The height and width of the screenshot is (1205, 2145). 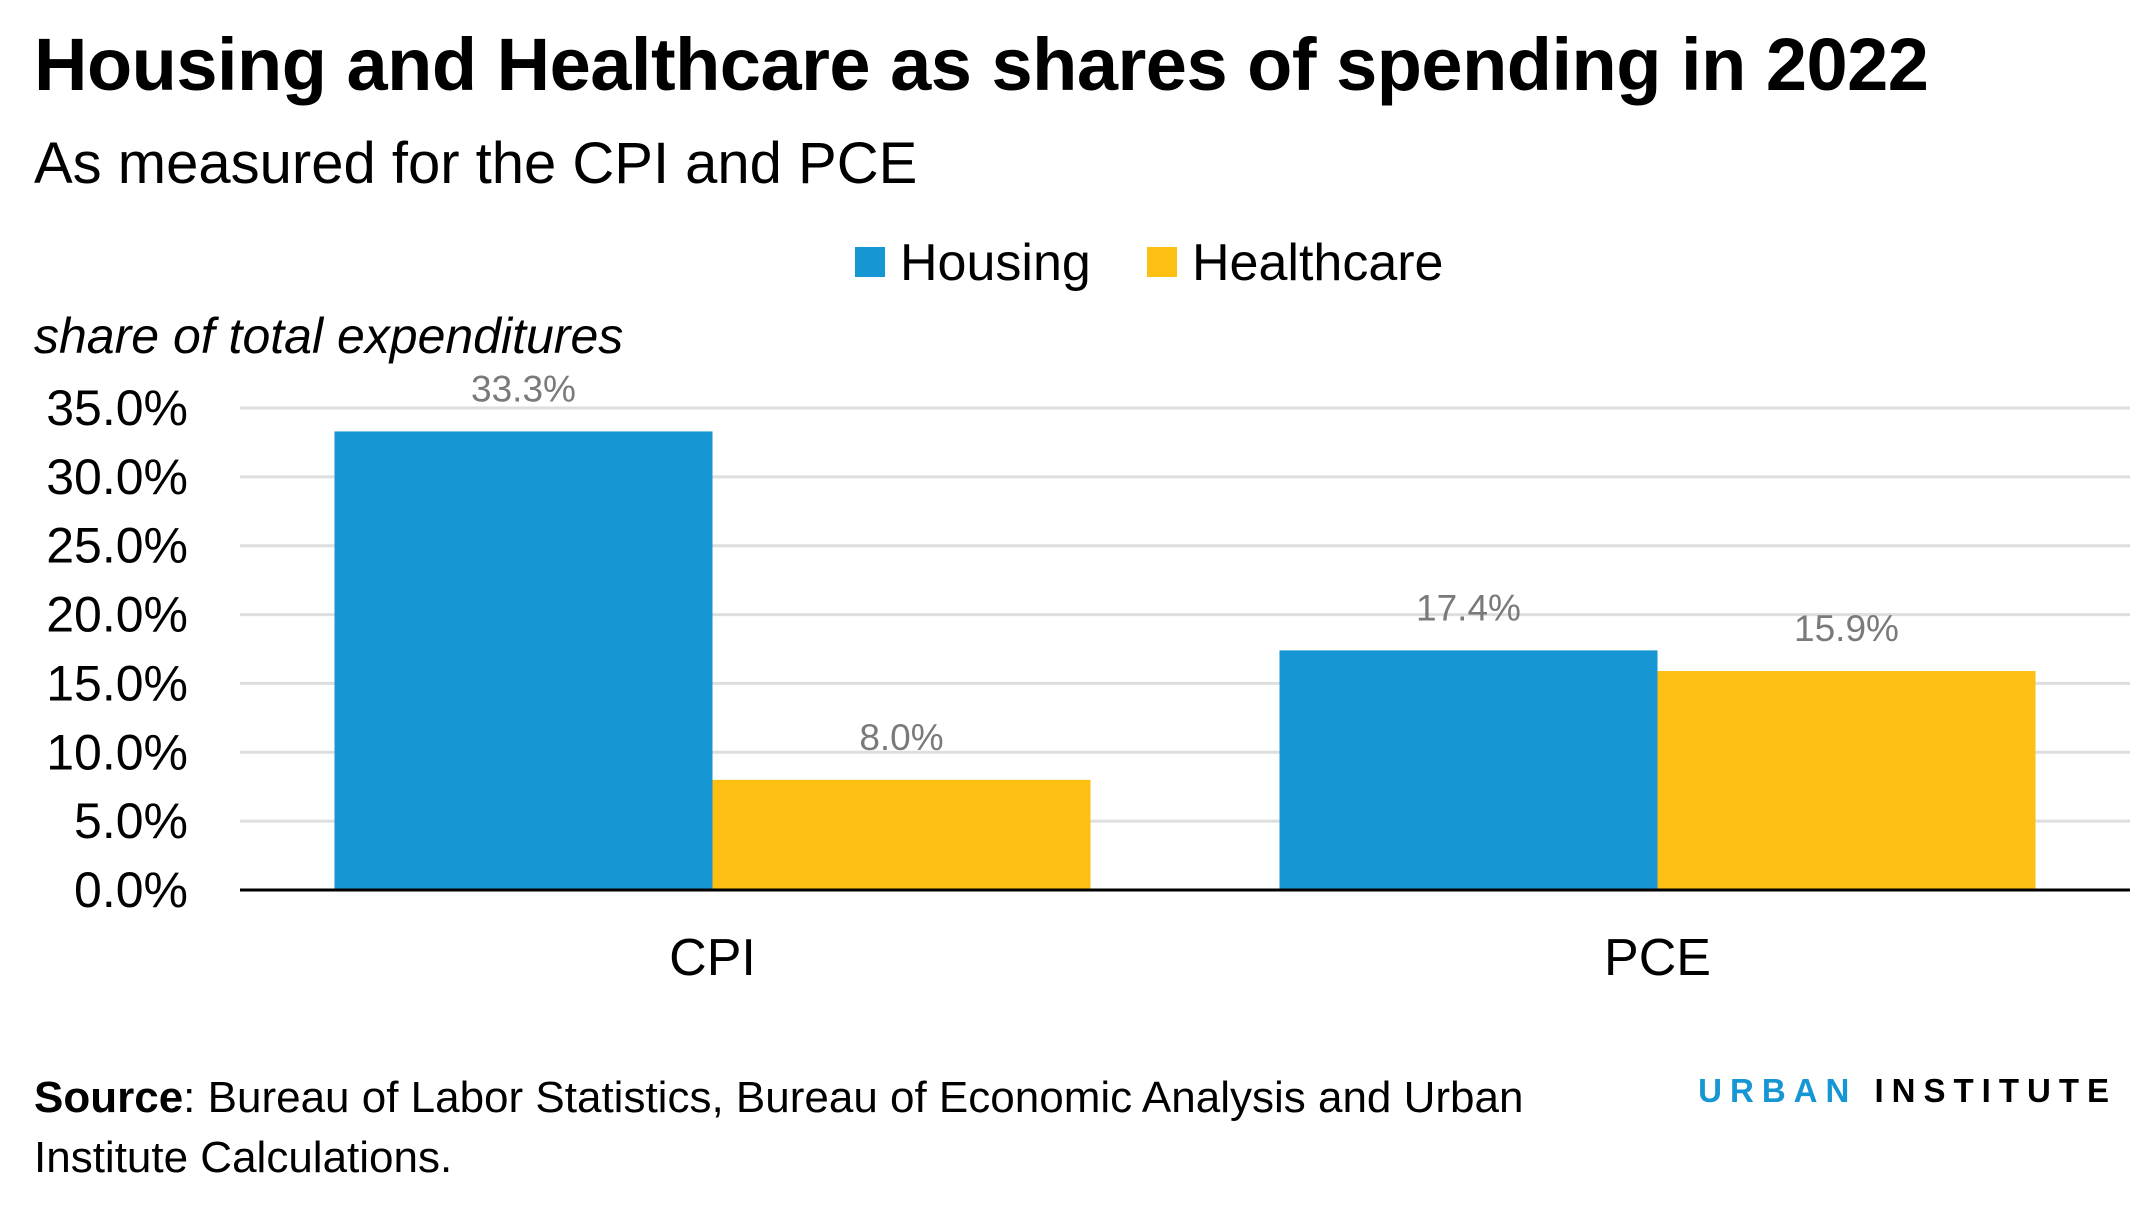 I want to click on x-category-label: CPI, so click(x=712, y=958).